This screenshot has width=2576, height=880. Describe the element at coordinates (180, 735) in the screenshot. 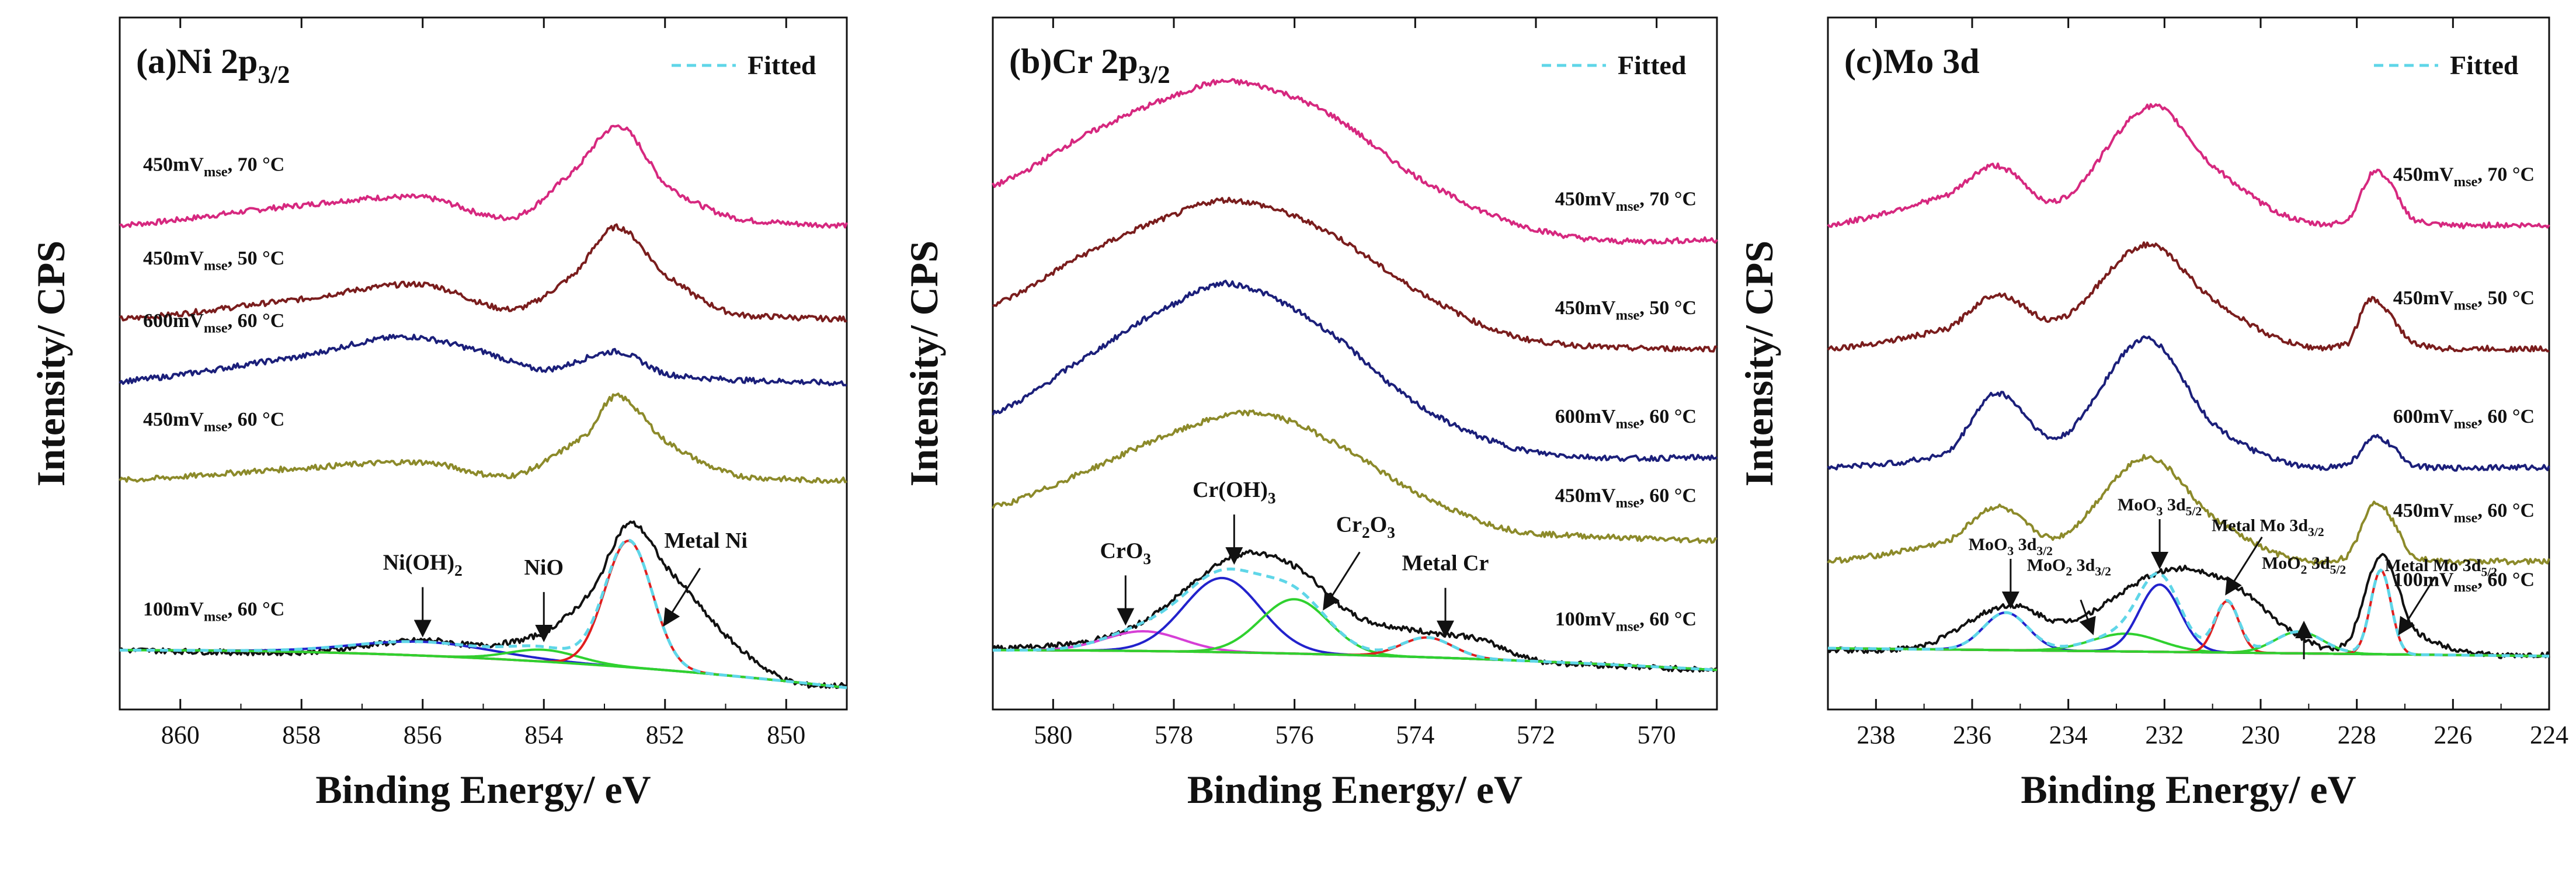

I see `x-tick-label: 860` at that location.